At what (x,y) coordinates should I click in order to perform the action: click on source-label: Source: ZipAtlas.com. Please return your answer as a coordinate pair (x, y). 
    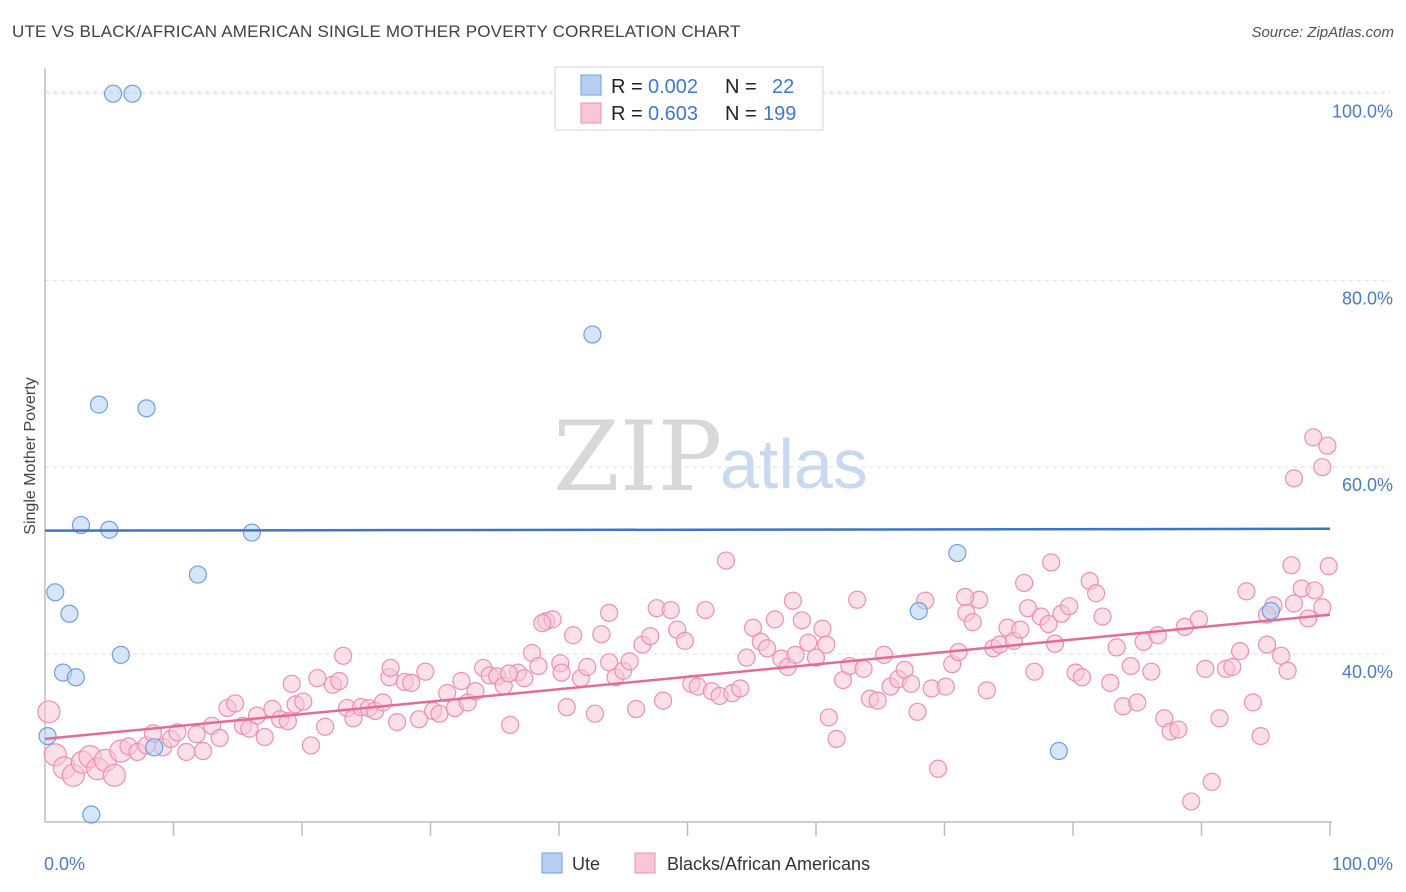
    Looking at the image, I should click on (1322, 32).